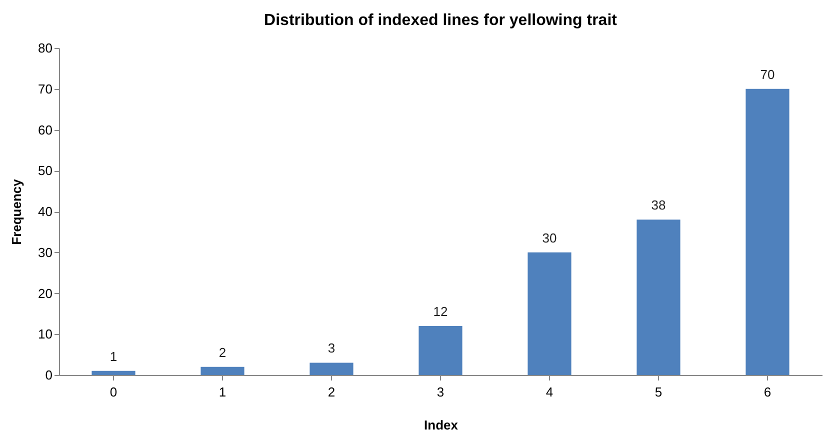  I want to click on y-tick-label: 10, so click(45, 334).